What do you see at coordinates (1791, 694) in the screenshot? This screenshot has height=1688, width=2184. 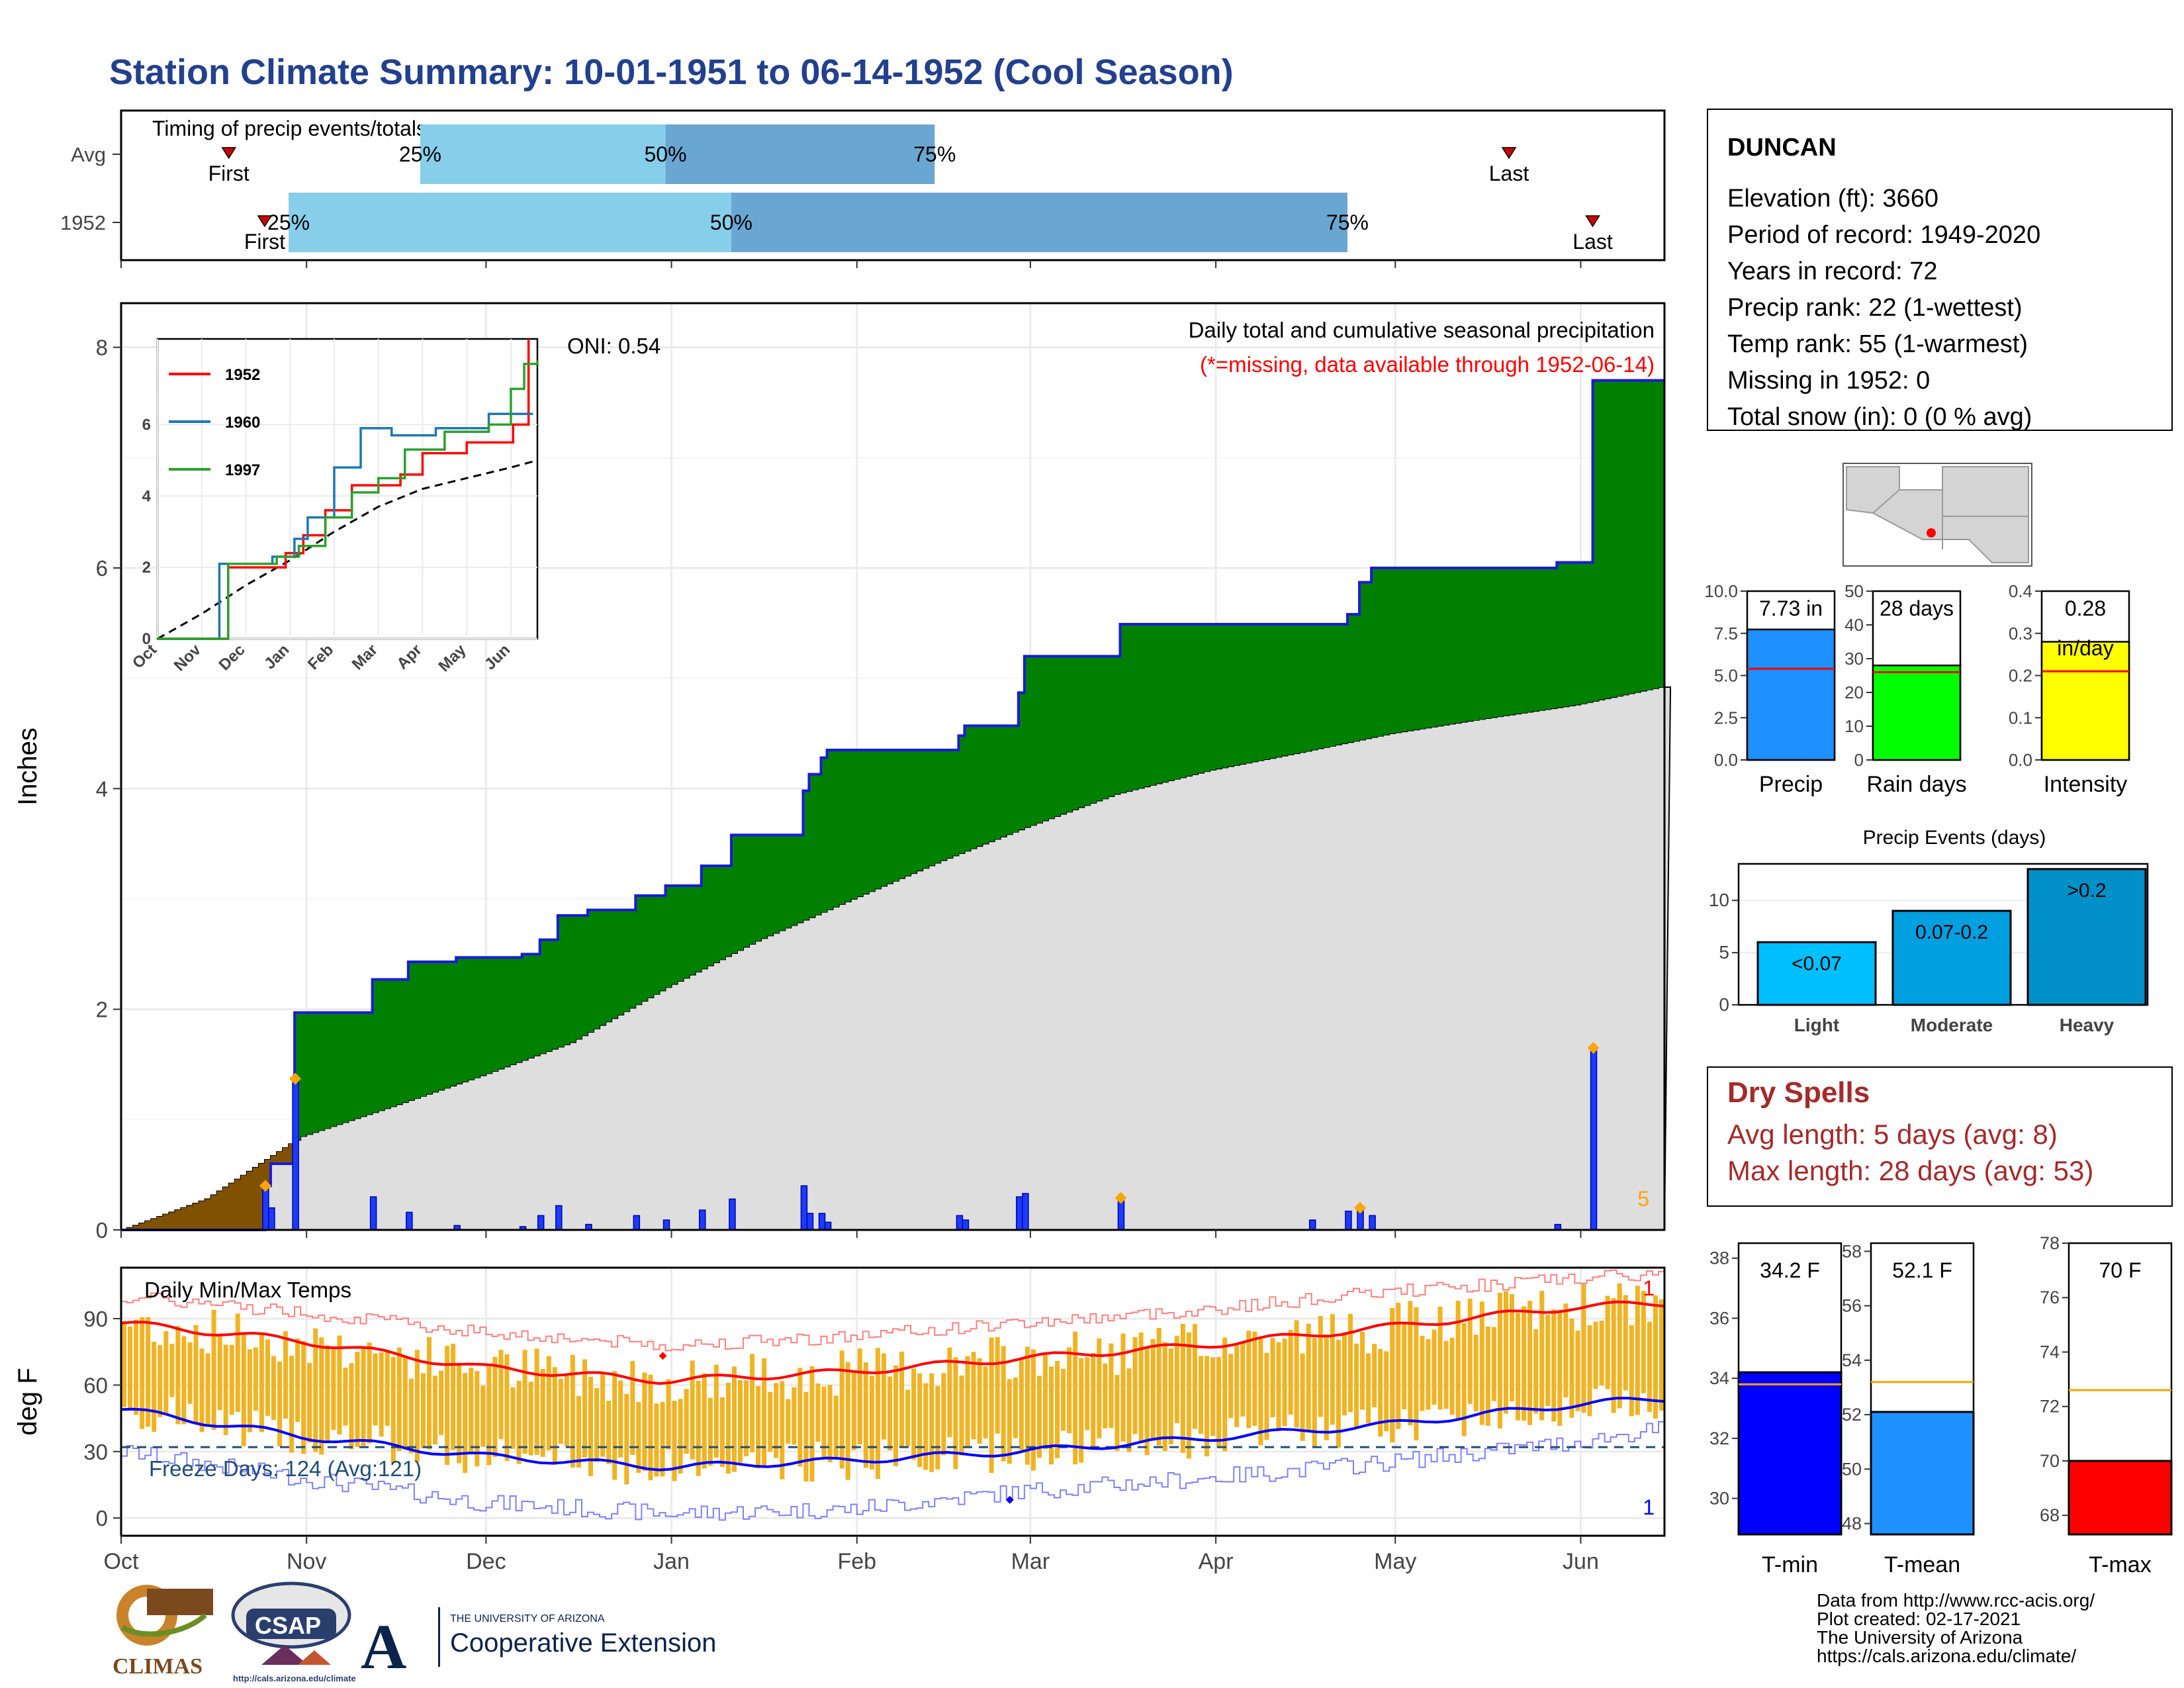 I see `mini-bar-precip` at bounding box center [1791, 694].